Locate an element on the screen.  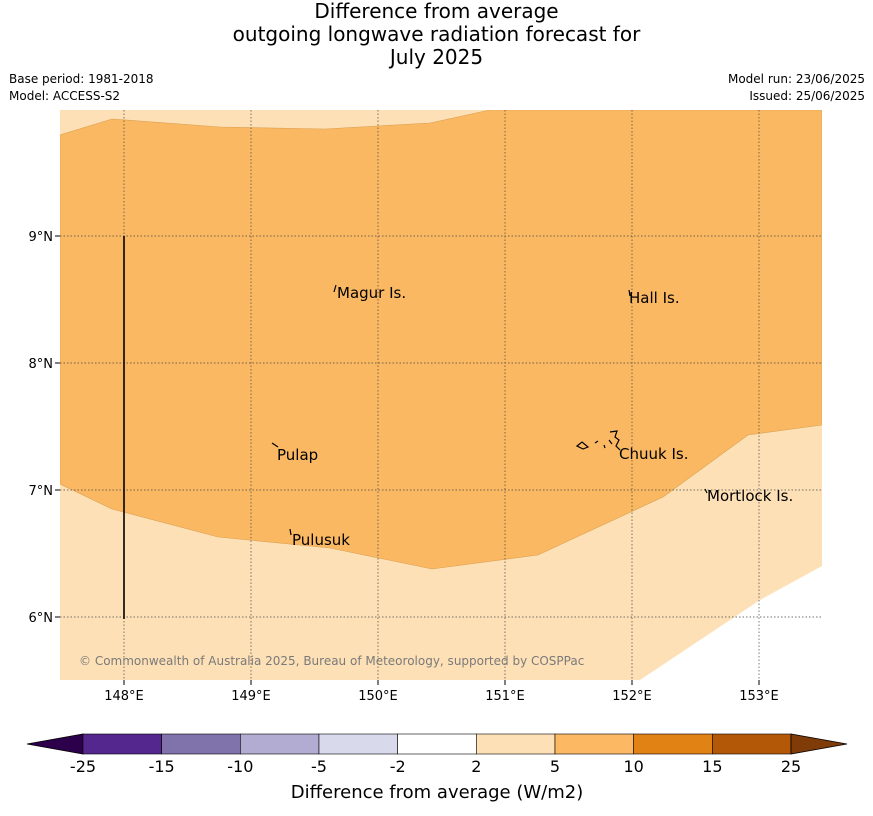
base-period: Base period: 1981-2018 is located at coordinates (81, 79).